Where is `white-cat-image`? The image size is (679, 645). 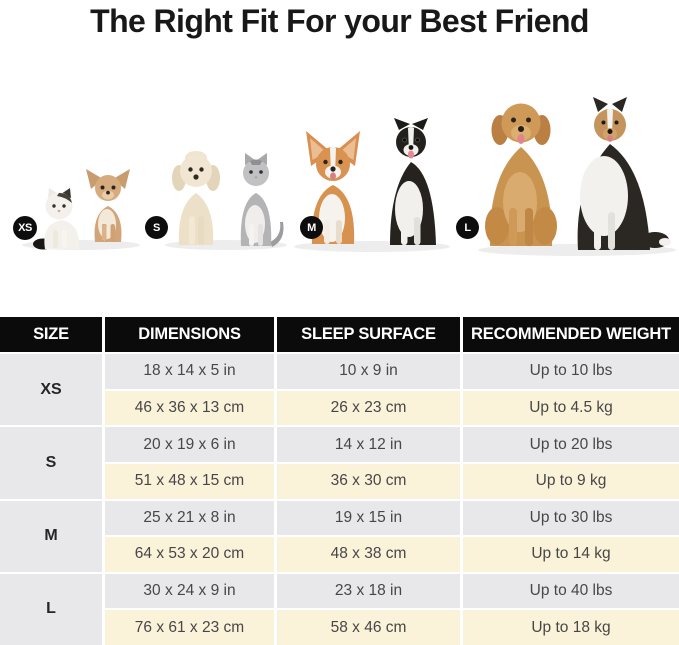
white-cat-image is located at coordinates (56, 219).